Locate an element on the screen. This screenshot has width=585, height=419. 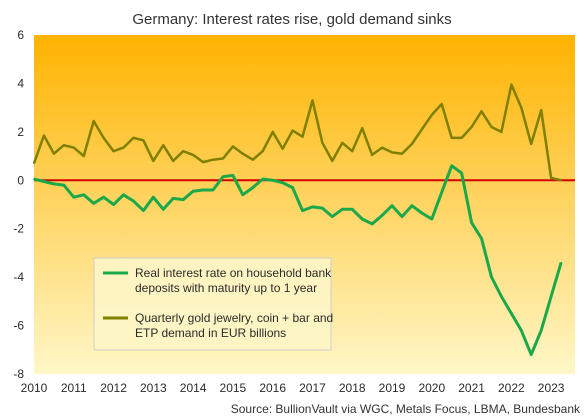
x-tick-label: 2019 is located at coordinates (392, 388).